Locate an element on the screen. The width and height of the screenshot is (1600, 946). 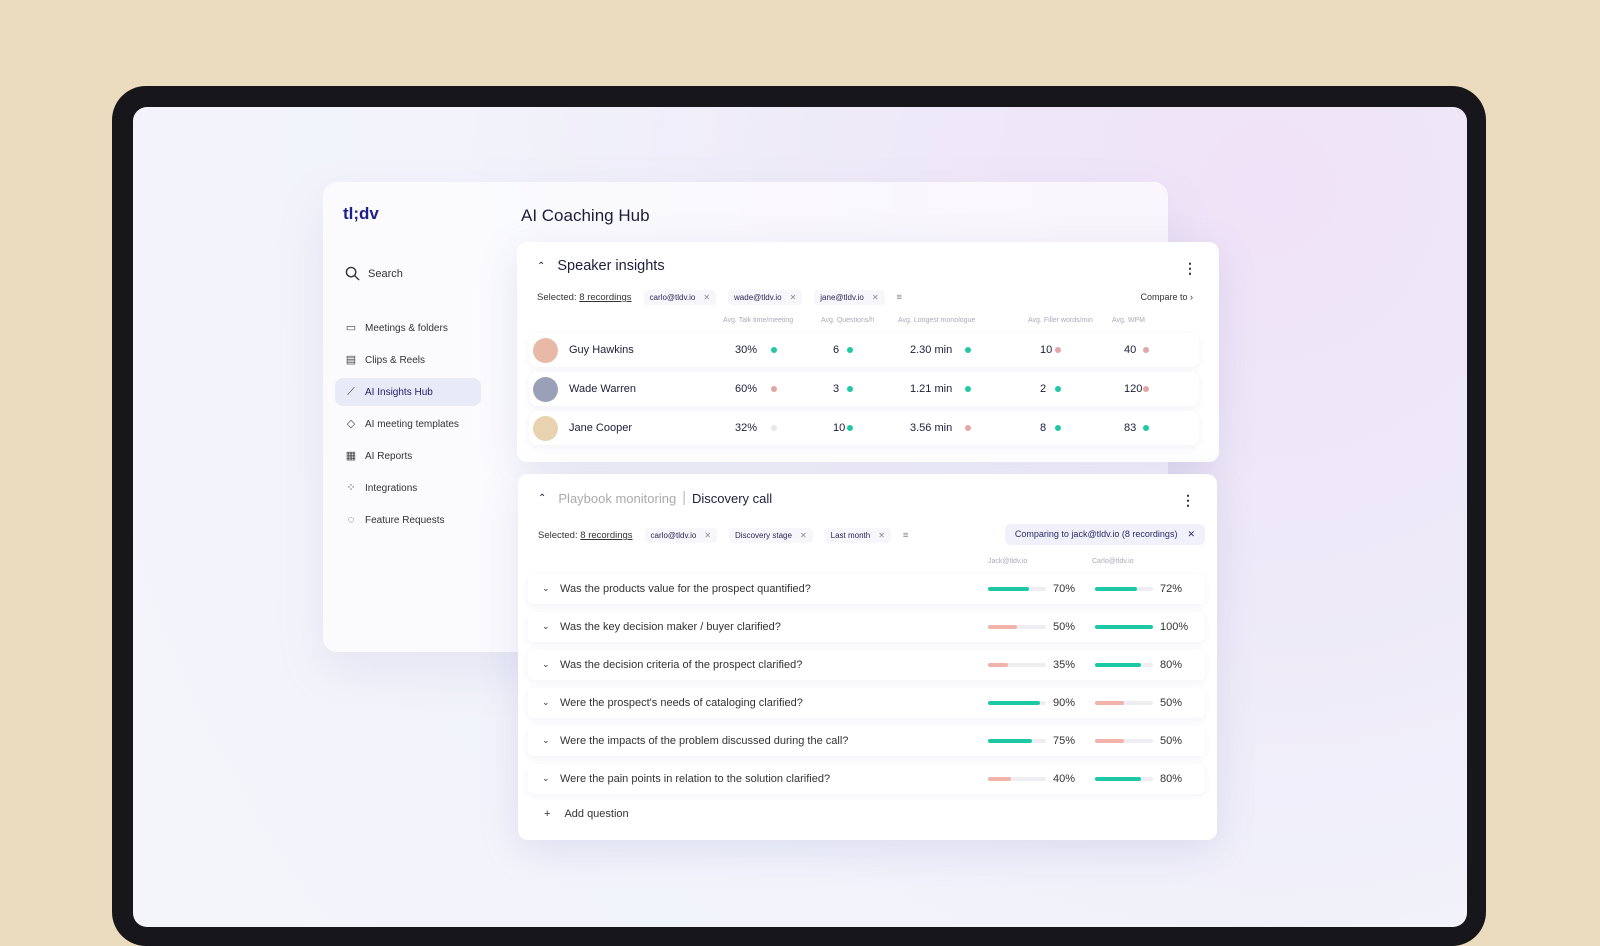
compare-to-button: Compare to › is located at coordinates (1166, 297).